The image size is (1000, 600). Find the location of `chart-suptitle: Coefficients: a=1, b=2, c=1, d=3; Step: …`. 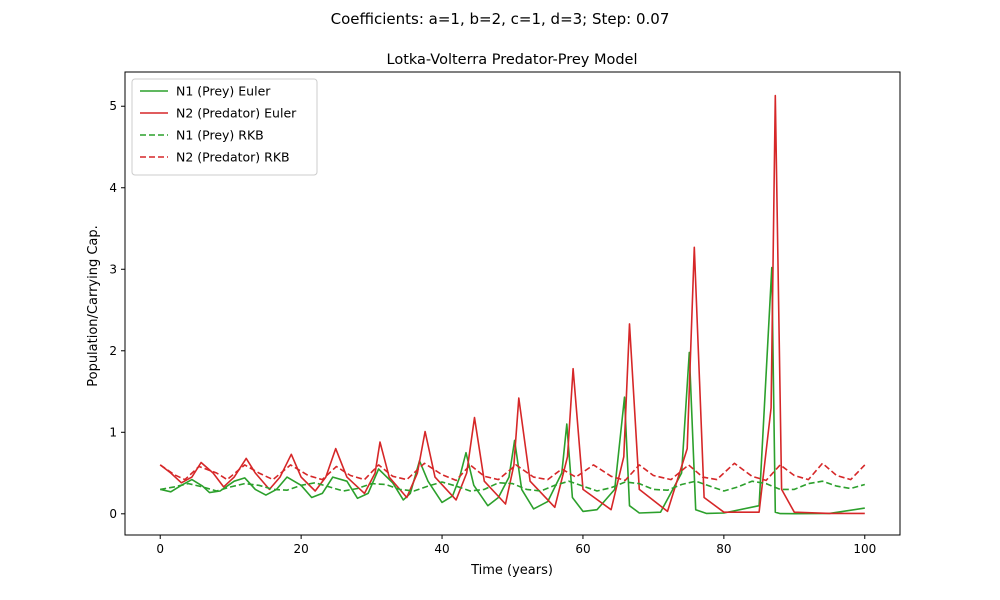

chart-suptitle: Coefficients: a=1, b=2, c=1, d=3; Step: … is located at coordinates (500, 19).